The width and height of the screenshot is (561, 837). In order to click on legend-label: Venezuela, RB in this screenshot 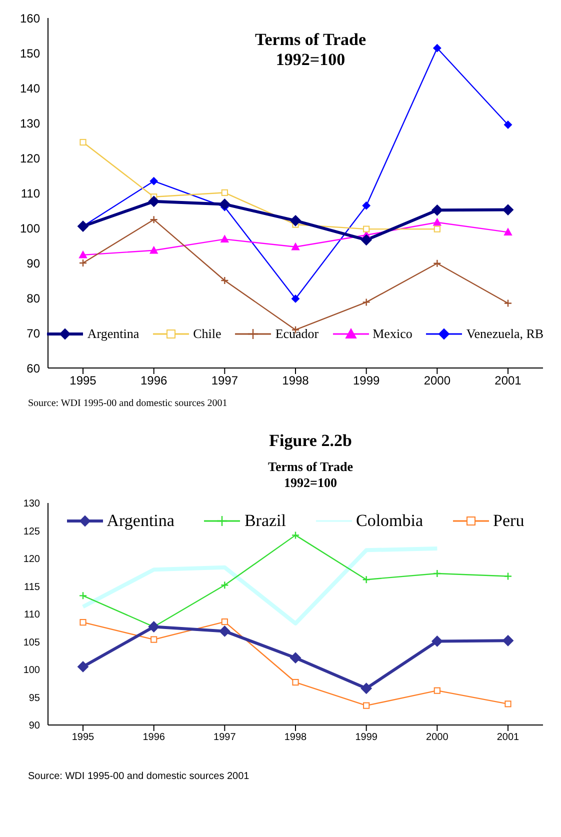, I will do `click(504, 334)`.